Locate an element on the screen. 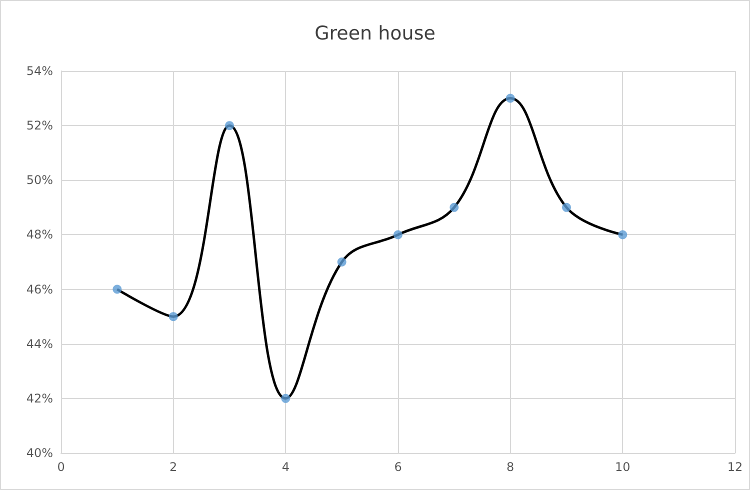 Image resolution: width=750 pixels, height=490 pixels. y-tick-label: 44% is located at coordinates (39, 343).